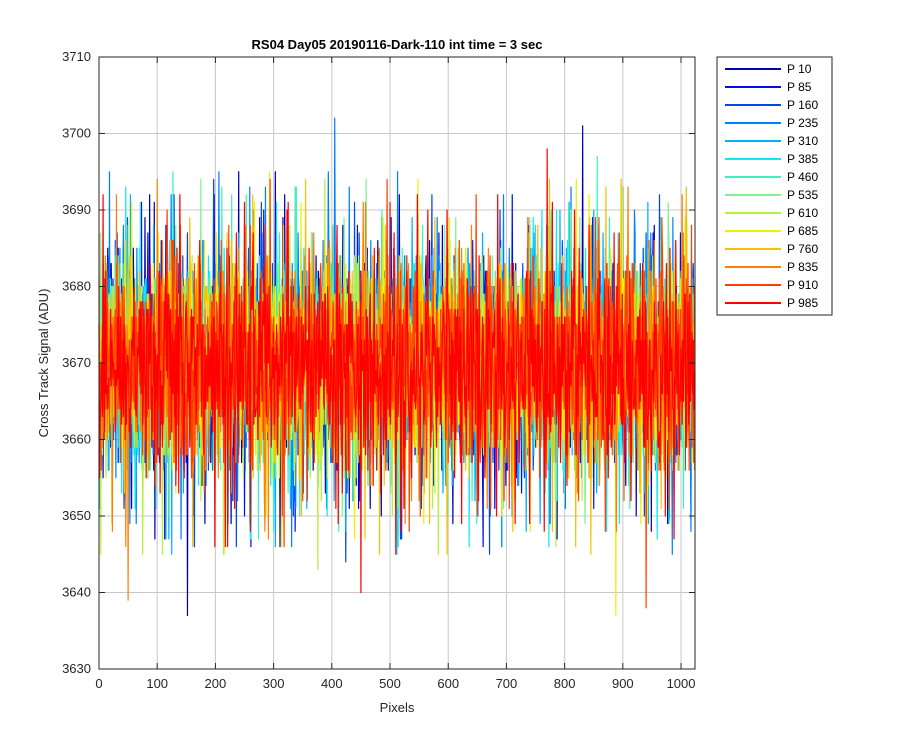  Describe the element at coordinates (802, 141) in the screenshot. I see `legend-entry: P 310` at that location.